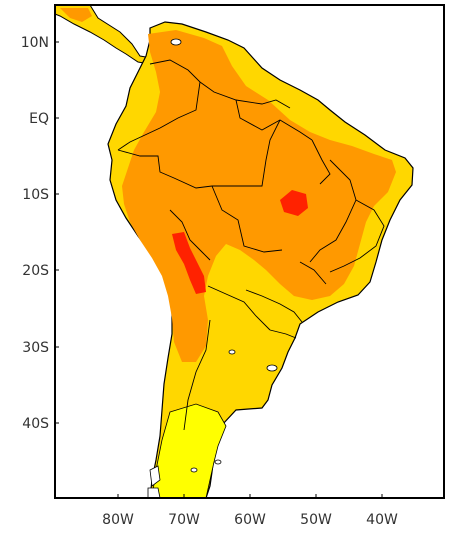 The image size is (460, 552). Describe the element at coordinates (316, 520) in the screenshot. I see `lon-label-50w: 50W` at that location.